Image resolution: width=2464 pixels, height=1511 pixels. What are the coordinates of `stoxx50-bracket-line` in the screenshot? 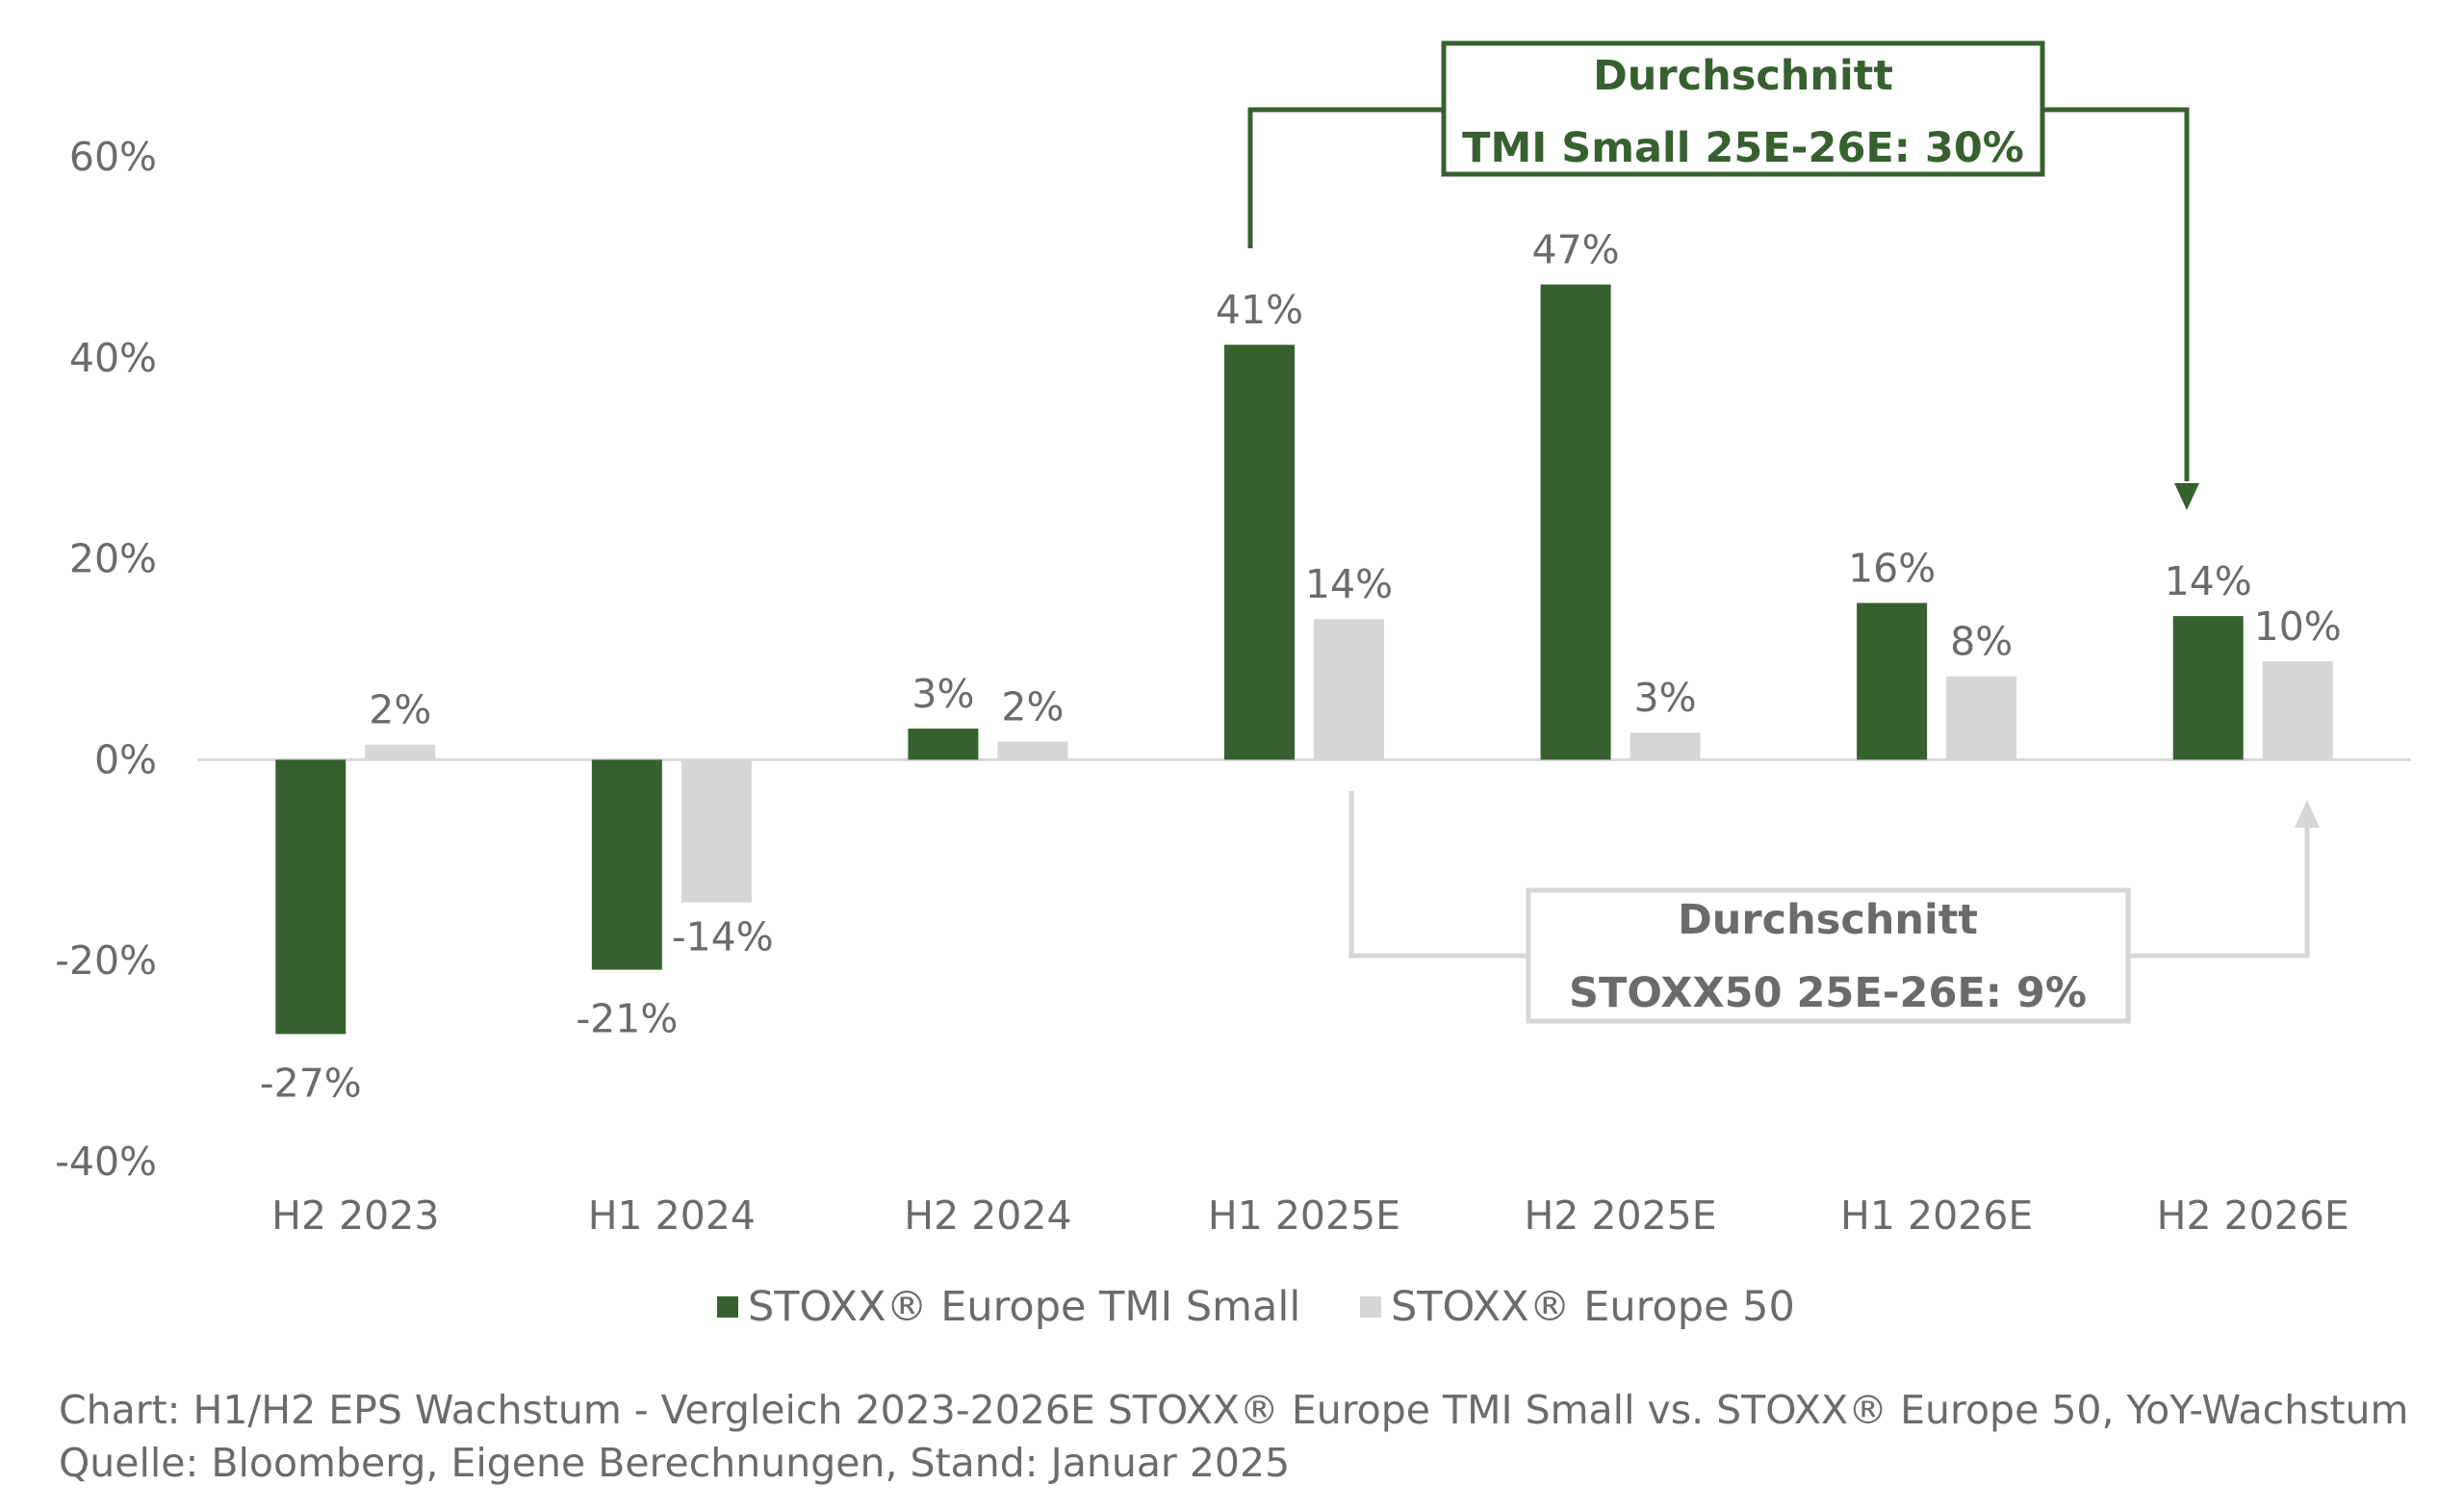 It's located at (1438, 875).